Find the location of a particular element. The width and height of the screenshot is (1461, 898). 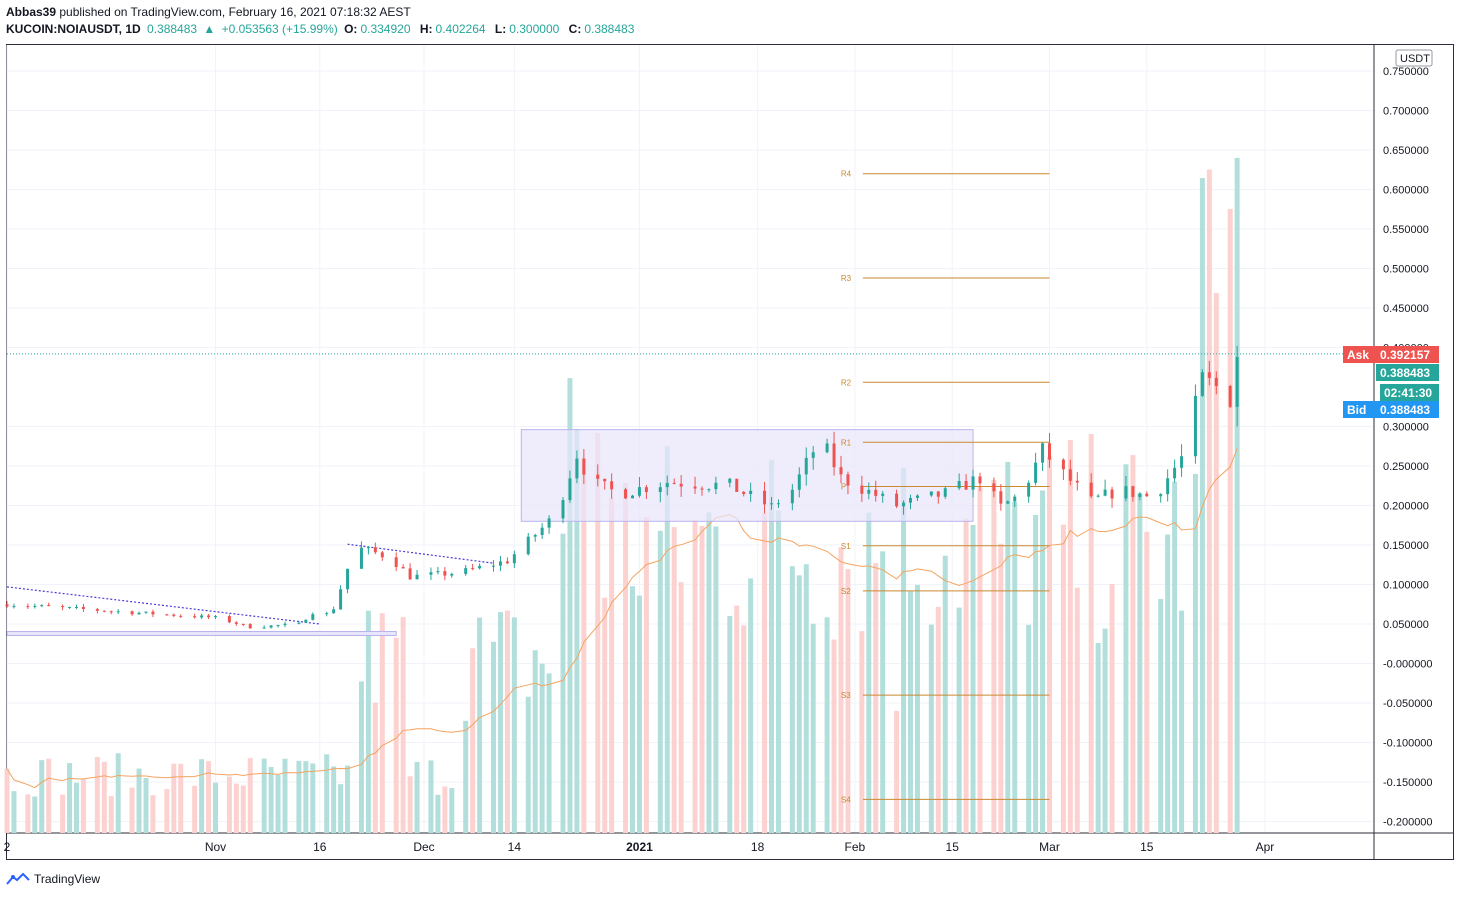

time-axis: 2 Nov 16 Dec 14 2021 18 Feb 15 Mar 15 Apr is located at coordinates (639, 847).